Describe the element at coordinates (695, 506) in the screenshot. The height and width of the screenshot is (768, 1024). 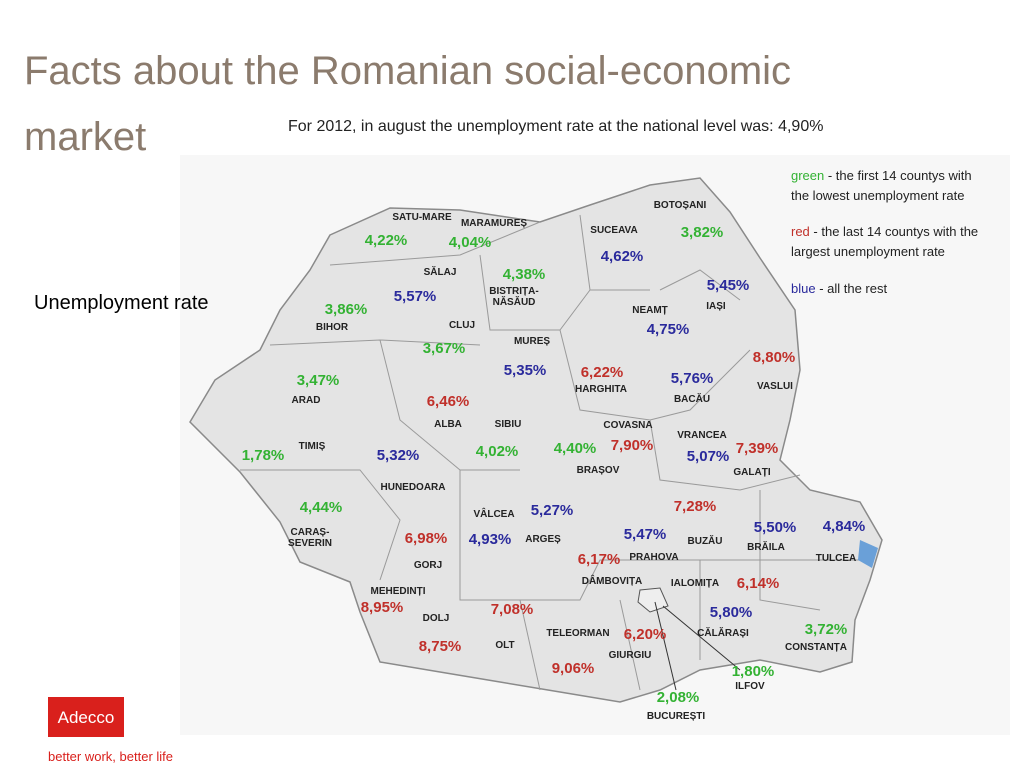
I see `county-rate: 7,28%` at that location.